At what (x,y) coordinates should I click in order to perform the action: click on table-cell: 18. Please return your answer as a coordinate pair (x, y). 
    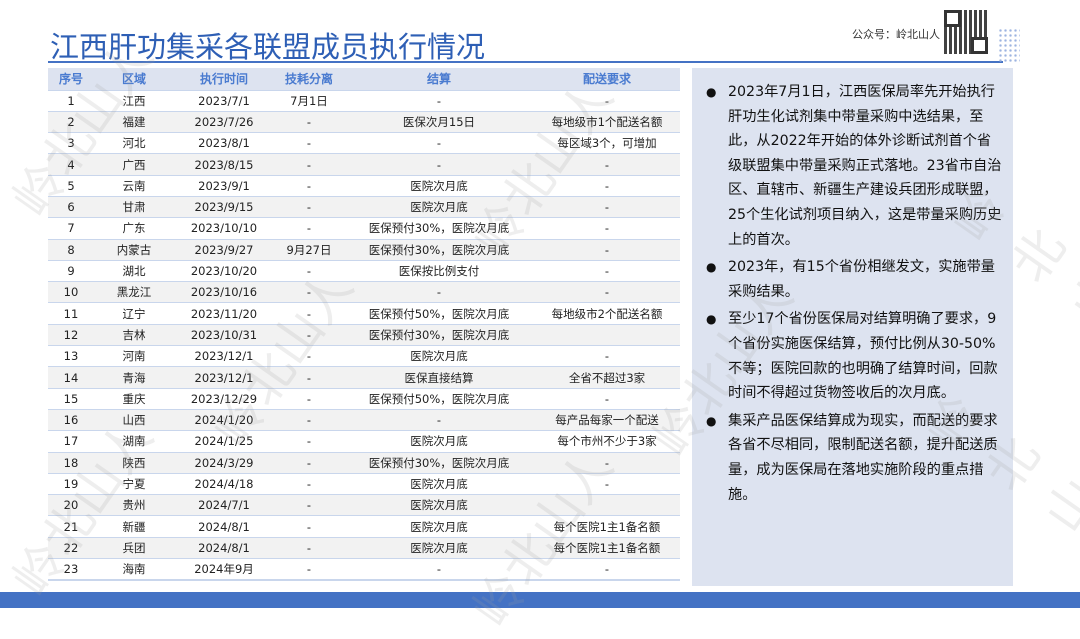
    Looking at the image, I should click on (71, 462).